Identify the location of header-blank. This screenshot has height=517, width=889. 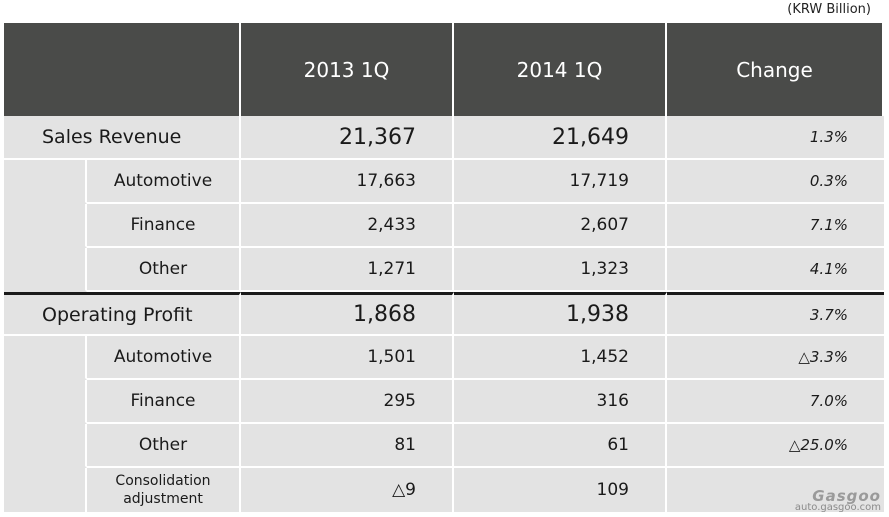
(122, 69).